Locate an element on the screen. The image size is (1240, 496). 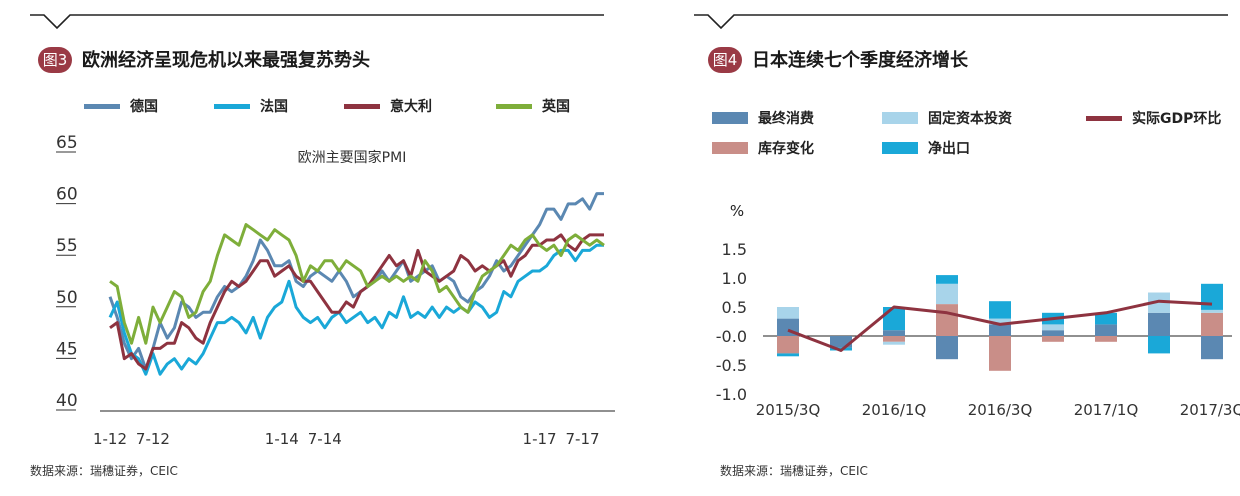
x-tick-label: 1-12 is located at coordinates (110, 439).